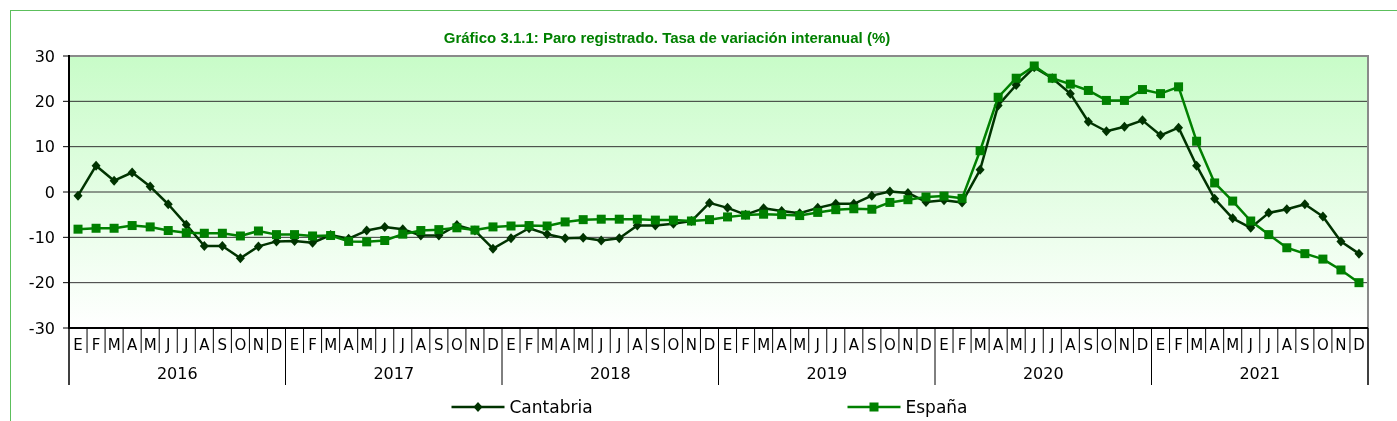  I want to click on y-tick-label: 30, so click(44, 56).